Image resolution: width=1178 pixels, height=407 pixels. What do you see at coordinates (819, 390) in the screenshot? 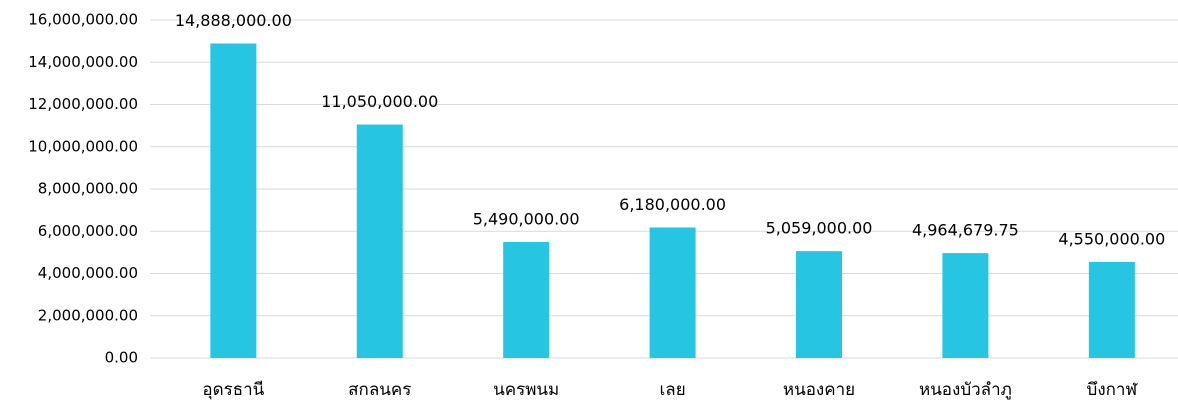
I see `x-tick-label: หนองคาย` at bounding box center [819, 390].